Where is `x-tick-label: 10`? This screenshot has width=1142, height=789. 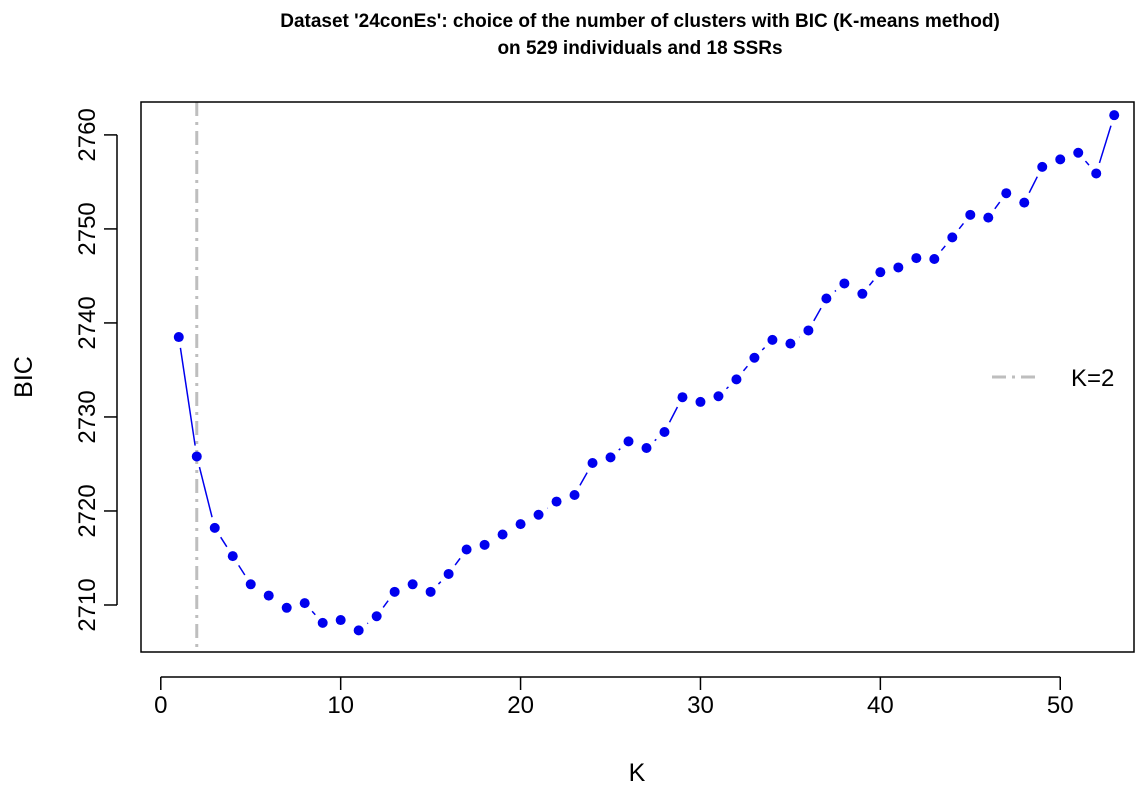
x-tick-label: 10 is located at coordinates (340, 705).